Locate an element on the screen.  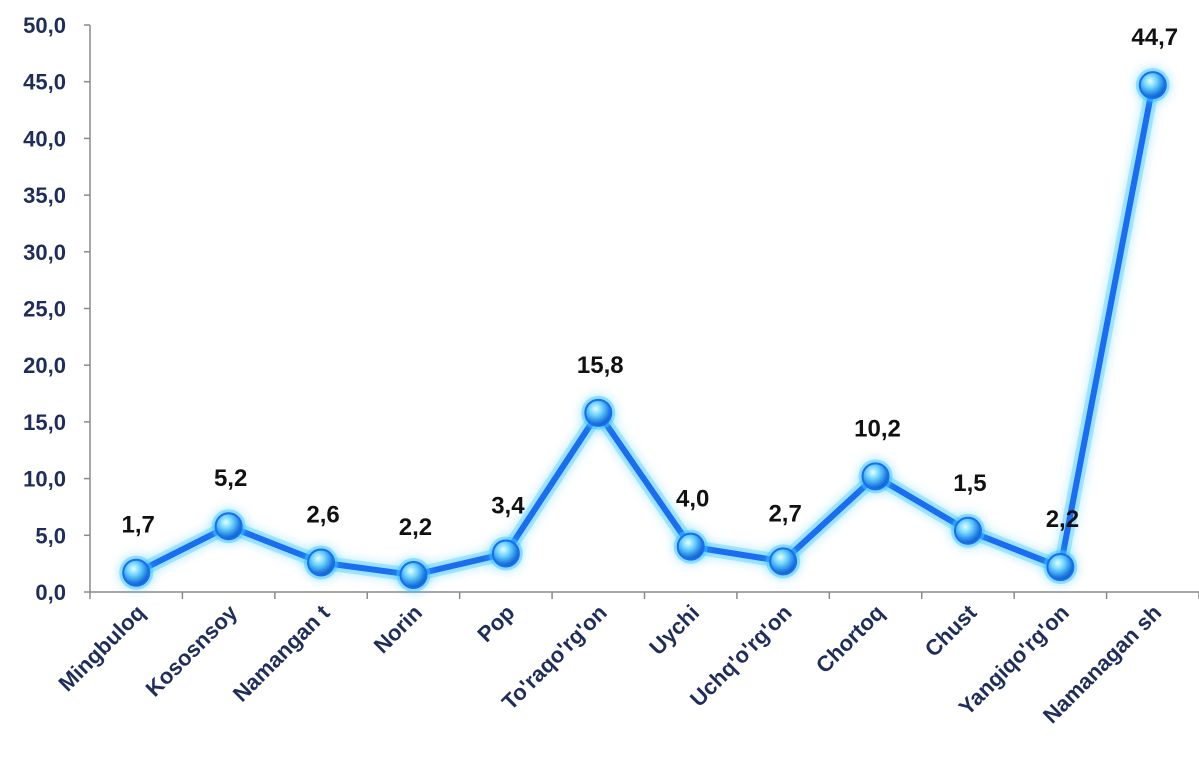
x-tick-label: Uychi is located at coordinates (674, 630).